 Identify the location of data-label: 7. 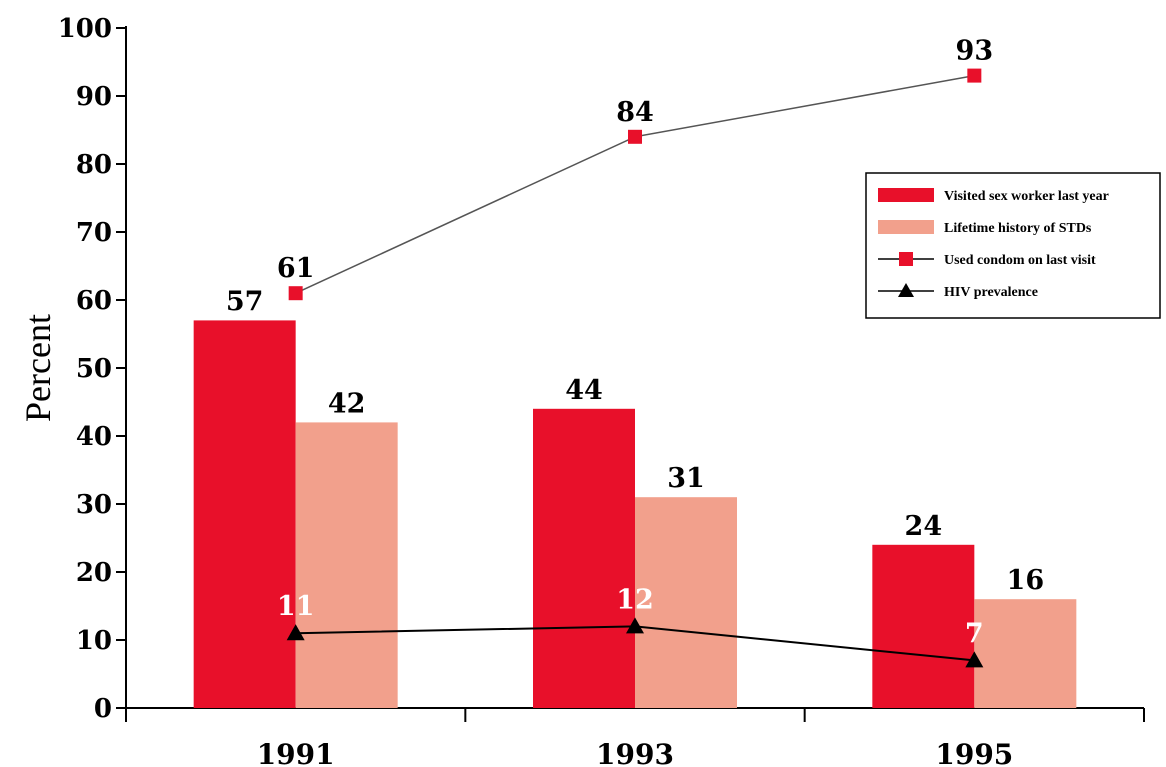
(974, 633).